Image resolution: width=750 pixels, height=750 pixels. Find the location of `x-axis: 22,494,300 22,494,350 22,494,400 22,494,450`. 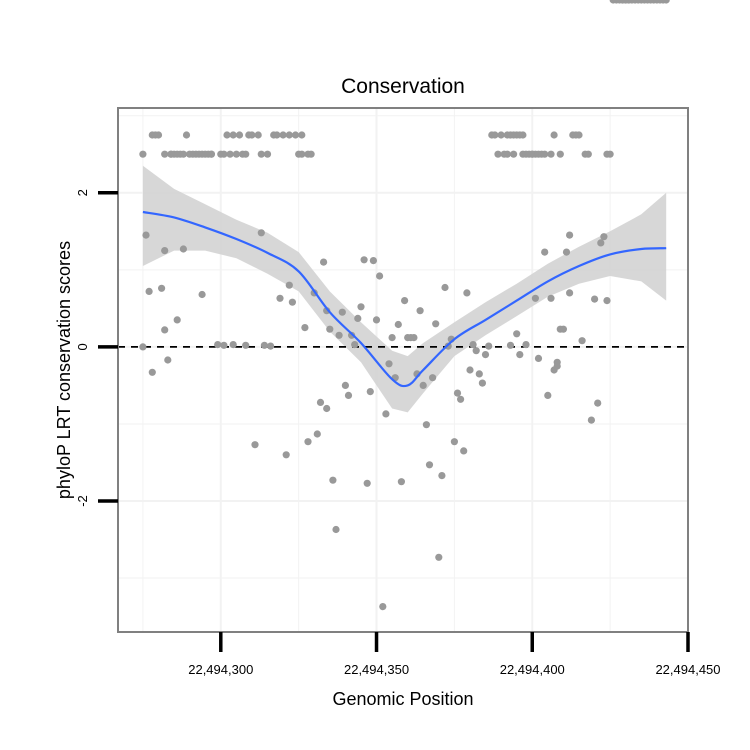

x-axis: 22,494,300 22,494,350 22,494,400 22,494,450 is located at coordinates (454, 654).